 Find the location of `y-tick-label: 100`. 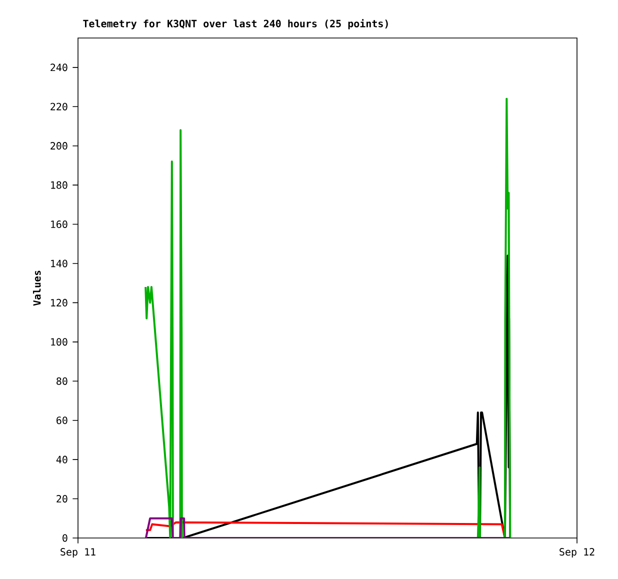

y-tick-label: 100 is located at coordinates (59, 342).